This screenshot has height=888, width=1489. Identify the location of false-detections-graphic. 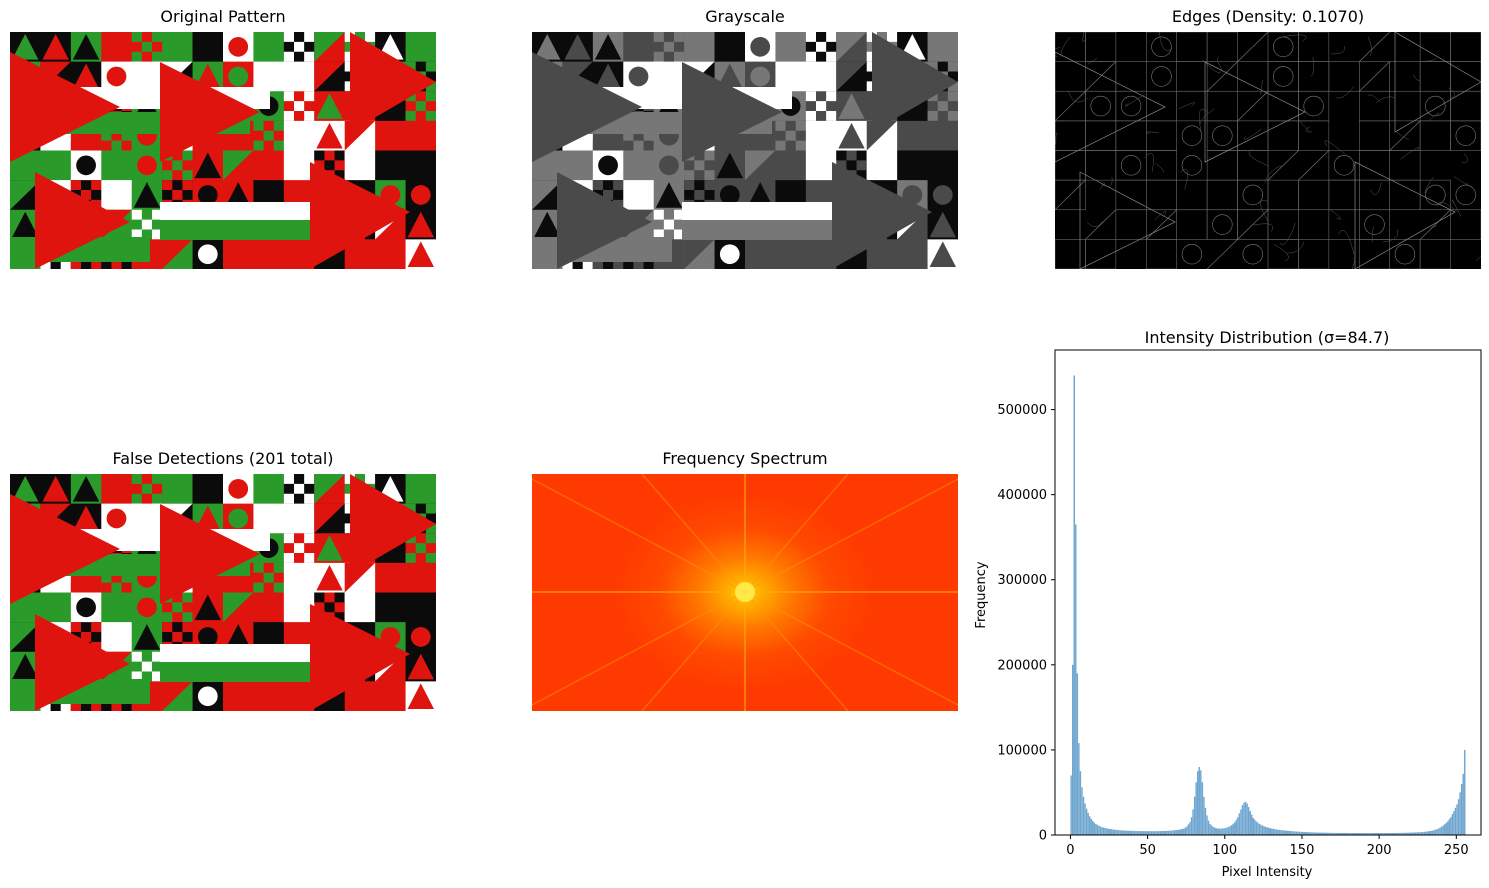
(223, 592).